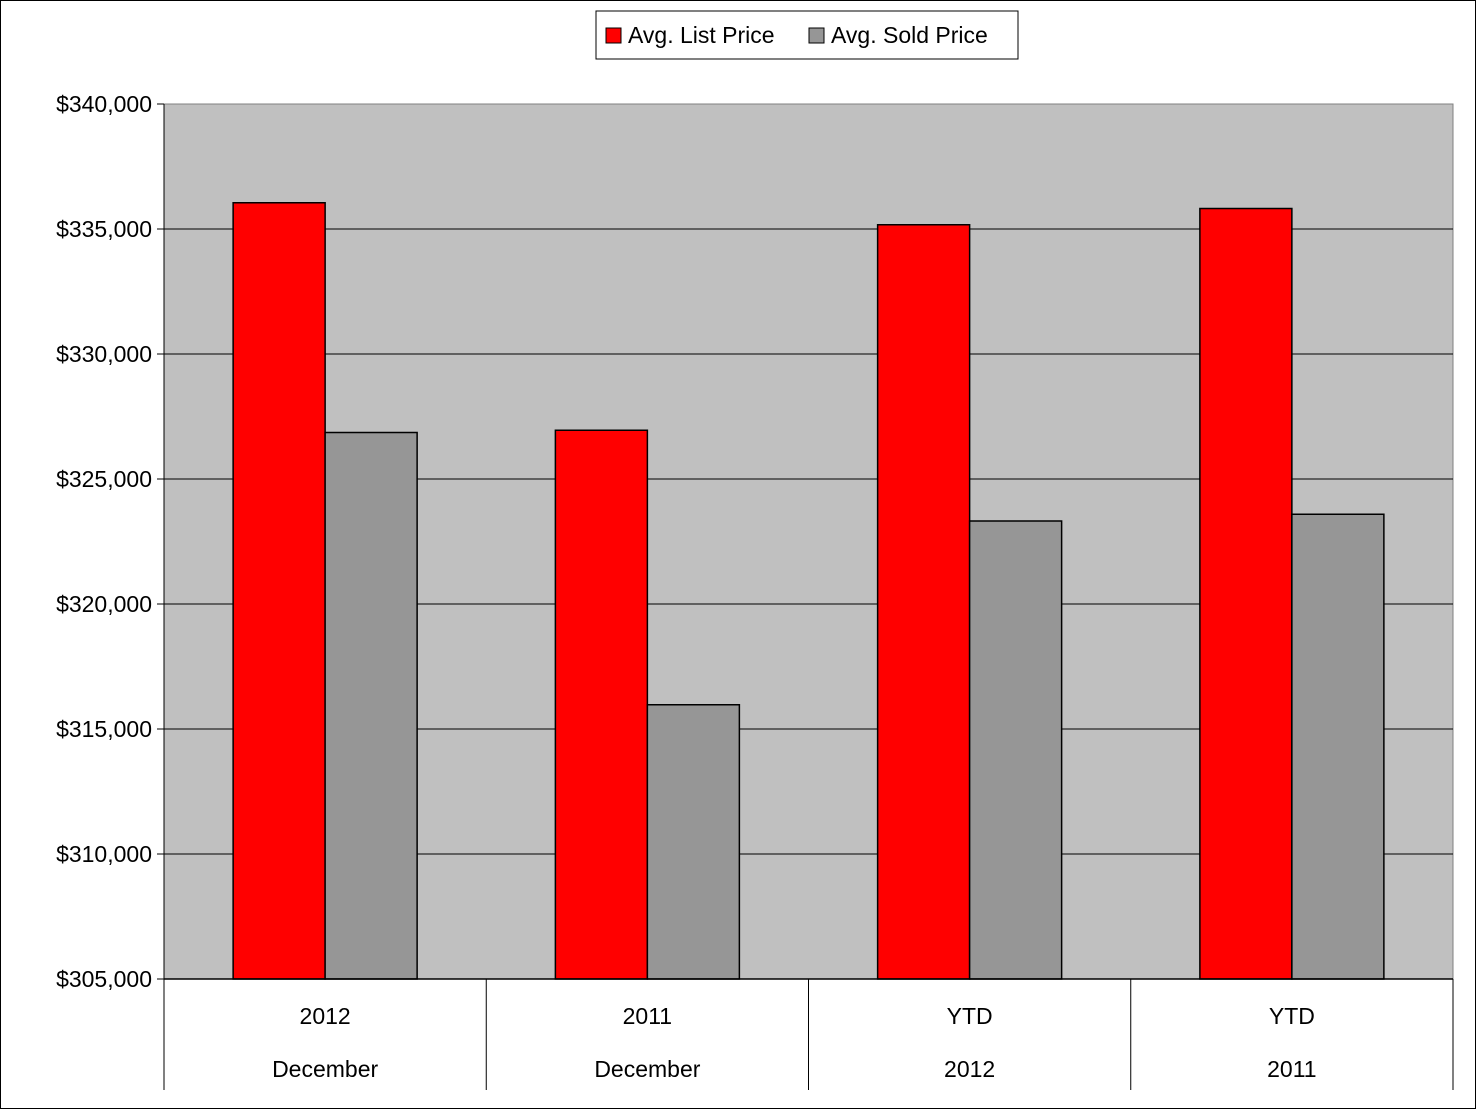 This screenshot has width=1476, height=1114. Describe the element at coordinates (104, 604) in the screenshot. I see `y-tick-label: $320,000` at that location.